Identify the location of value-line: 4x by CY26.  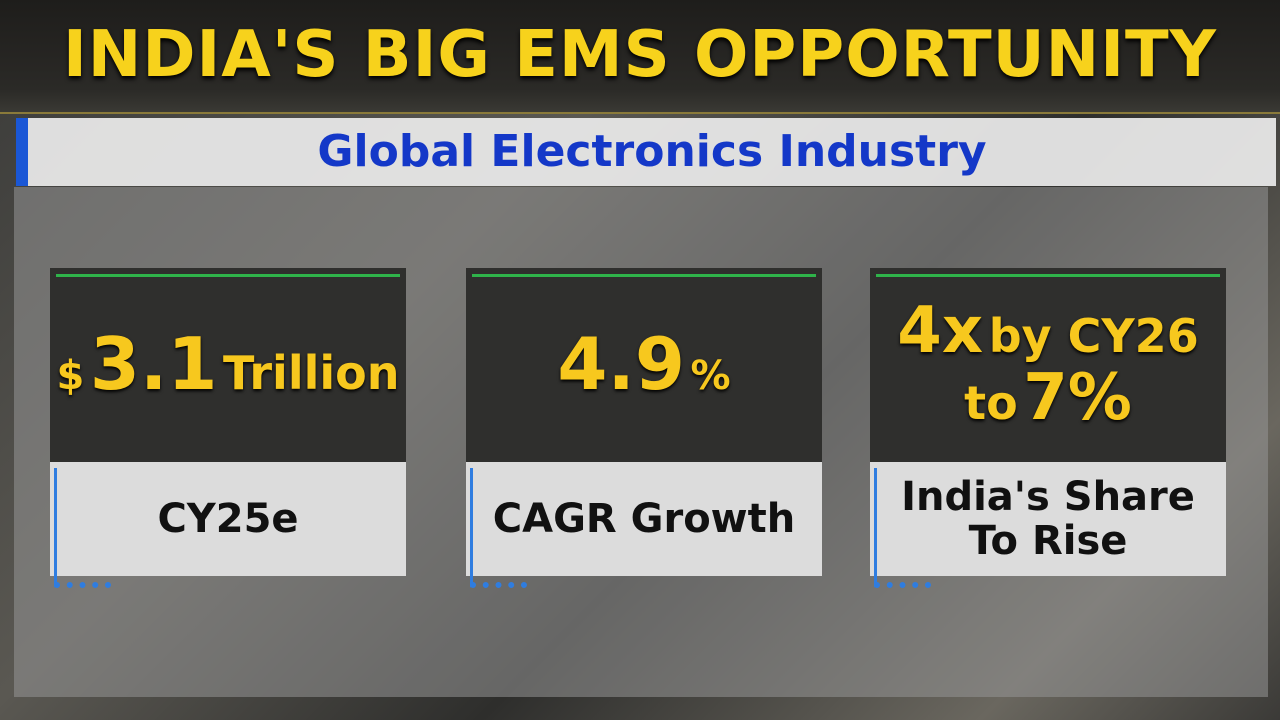
(1048, 331).